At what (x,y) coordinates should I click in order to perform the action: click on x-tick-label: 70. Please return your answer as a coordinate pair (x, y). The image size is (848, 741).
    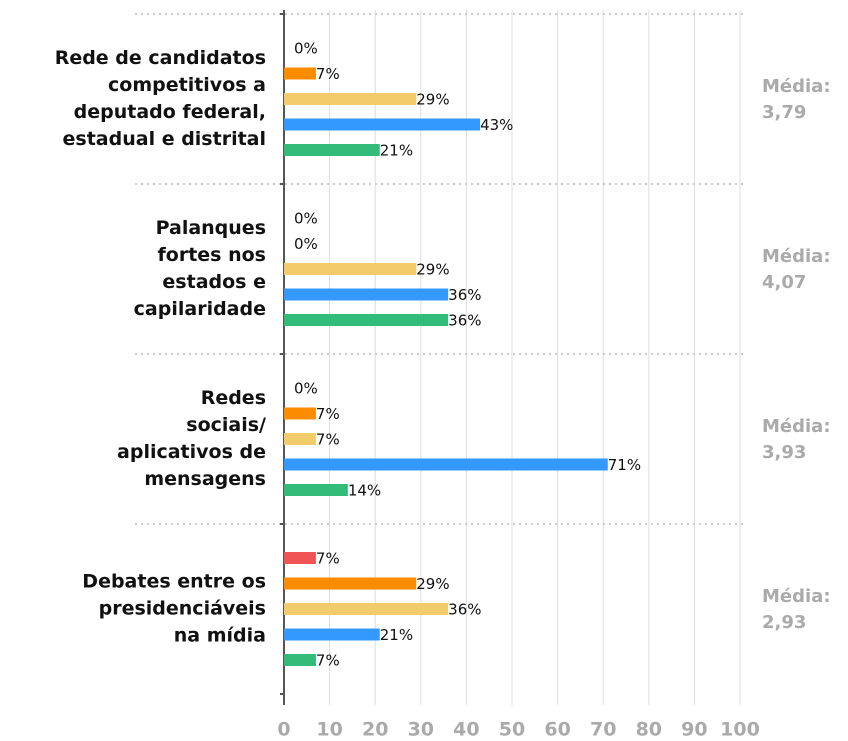
    Looking at the image, I should click on (603, 730).